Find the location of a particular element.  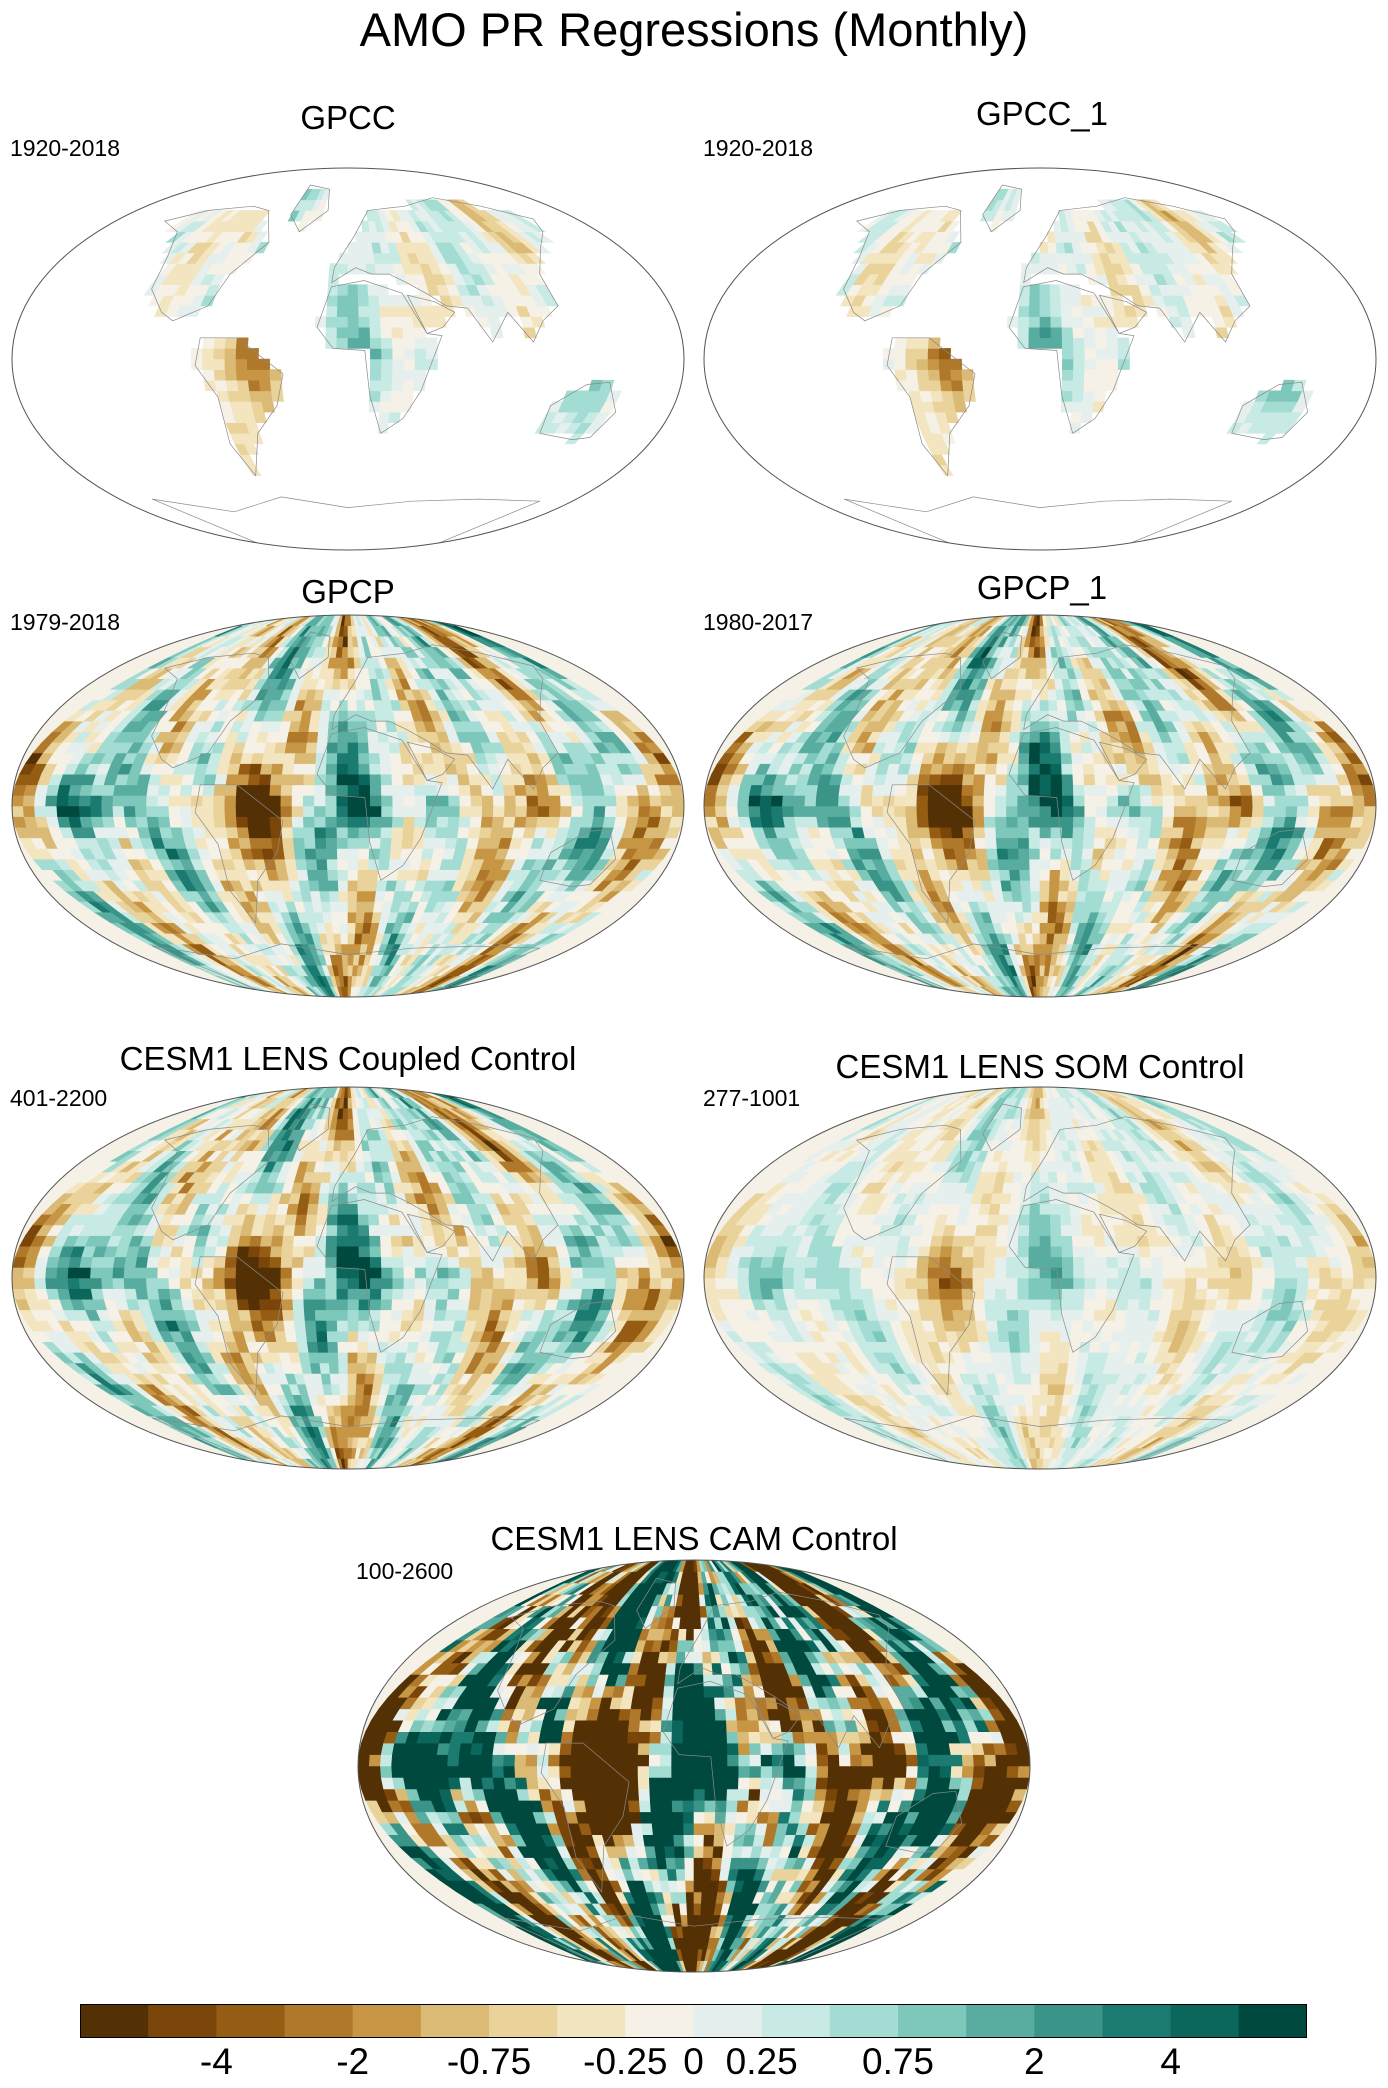

map-field is located at coordinates (348, 359).